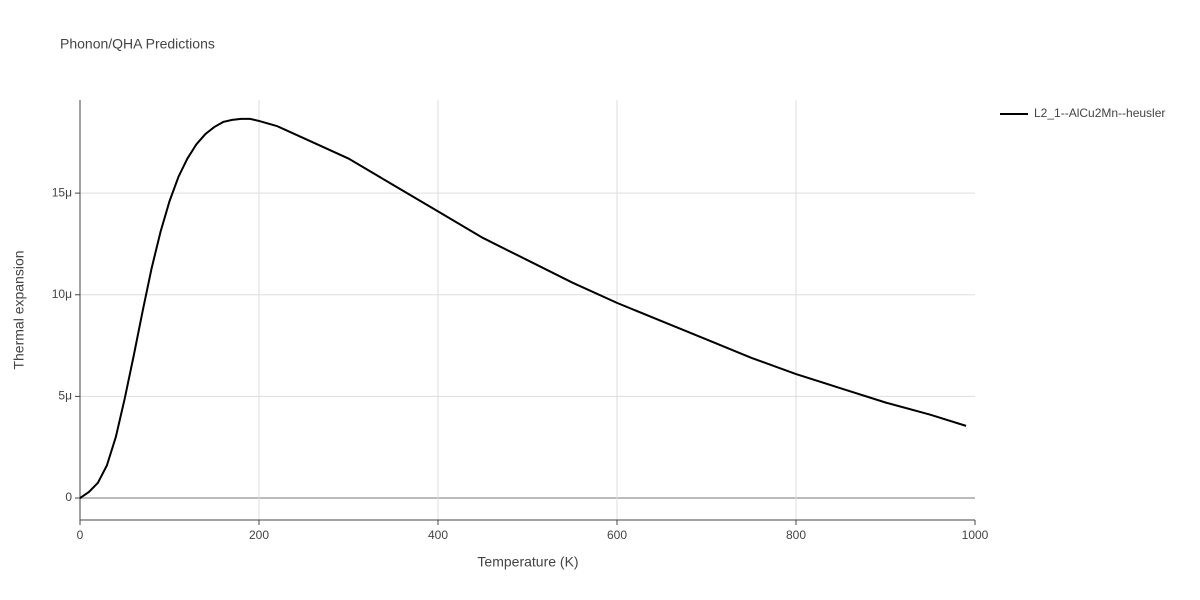 The height and width of the screenshot is (600, 1200). What do you see at coordinates (19, 309) in the screenshot?
I see `y-axis-title: Thermal expansion` at bounding box center [19, 309].